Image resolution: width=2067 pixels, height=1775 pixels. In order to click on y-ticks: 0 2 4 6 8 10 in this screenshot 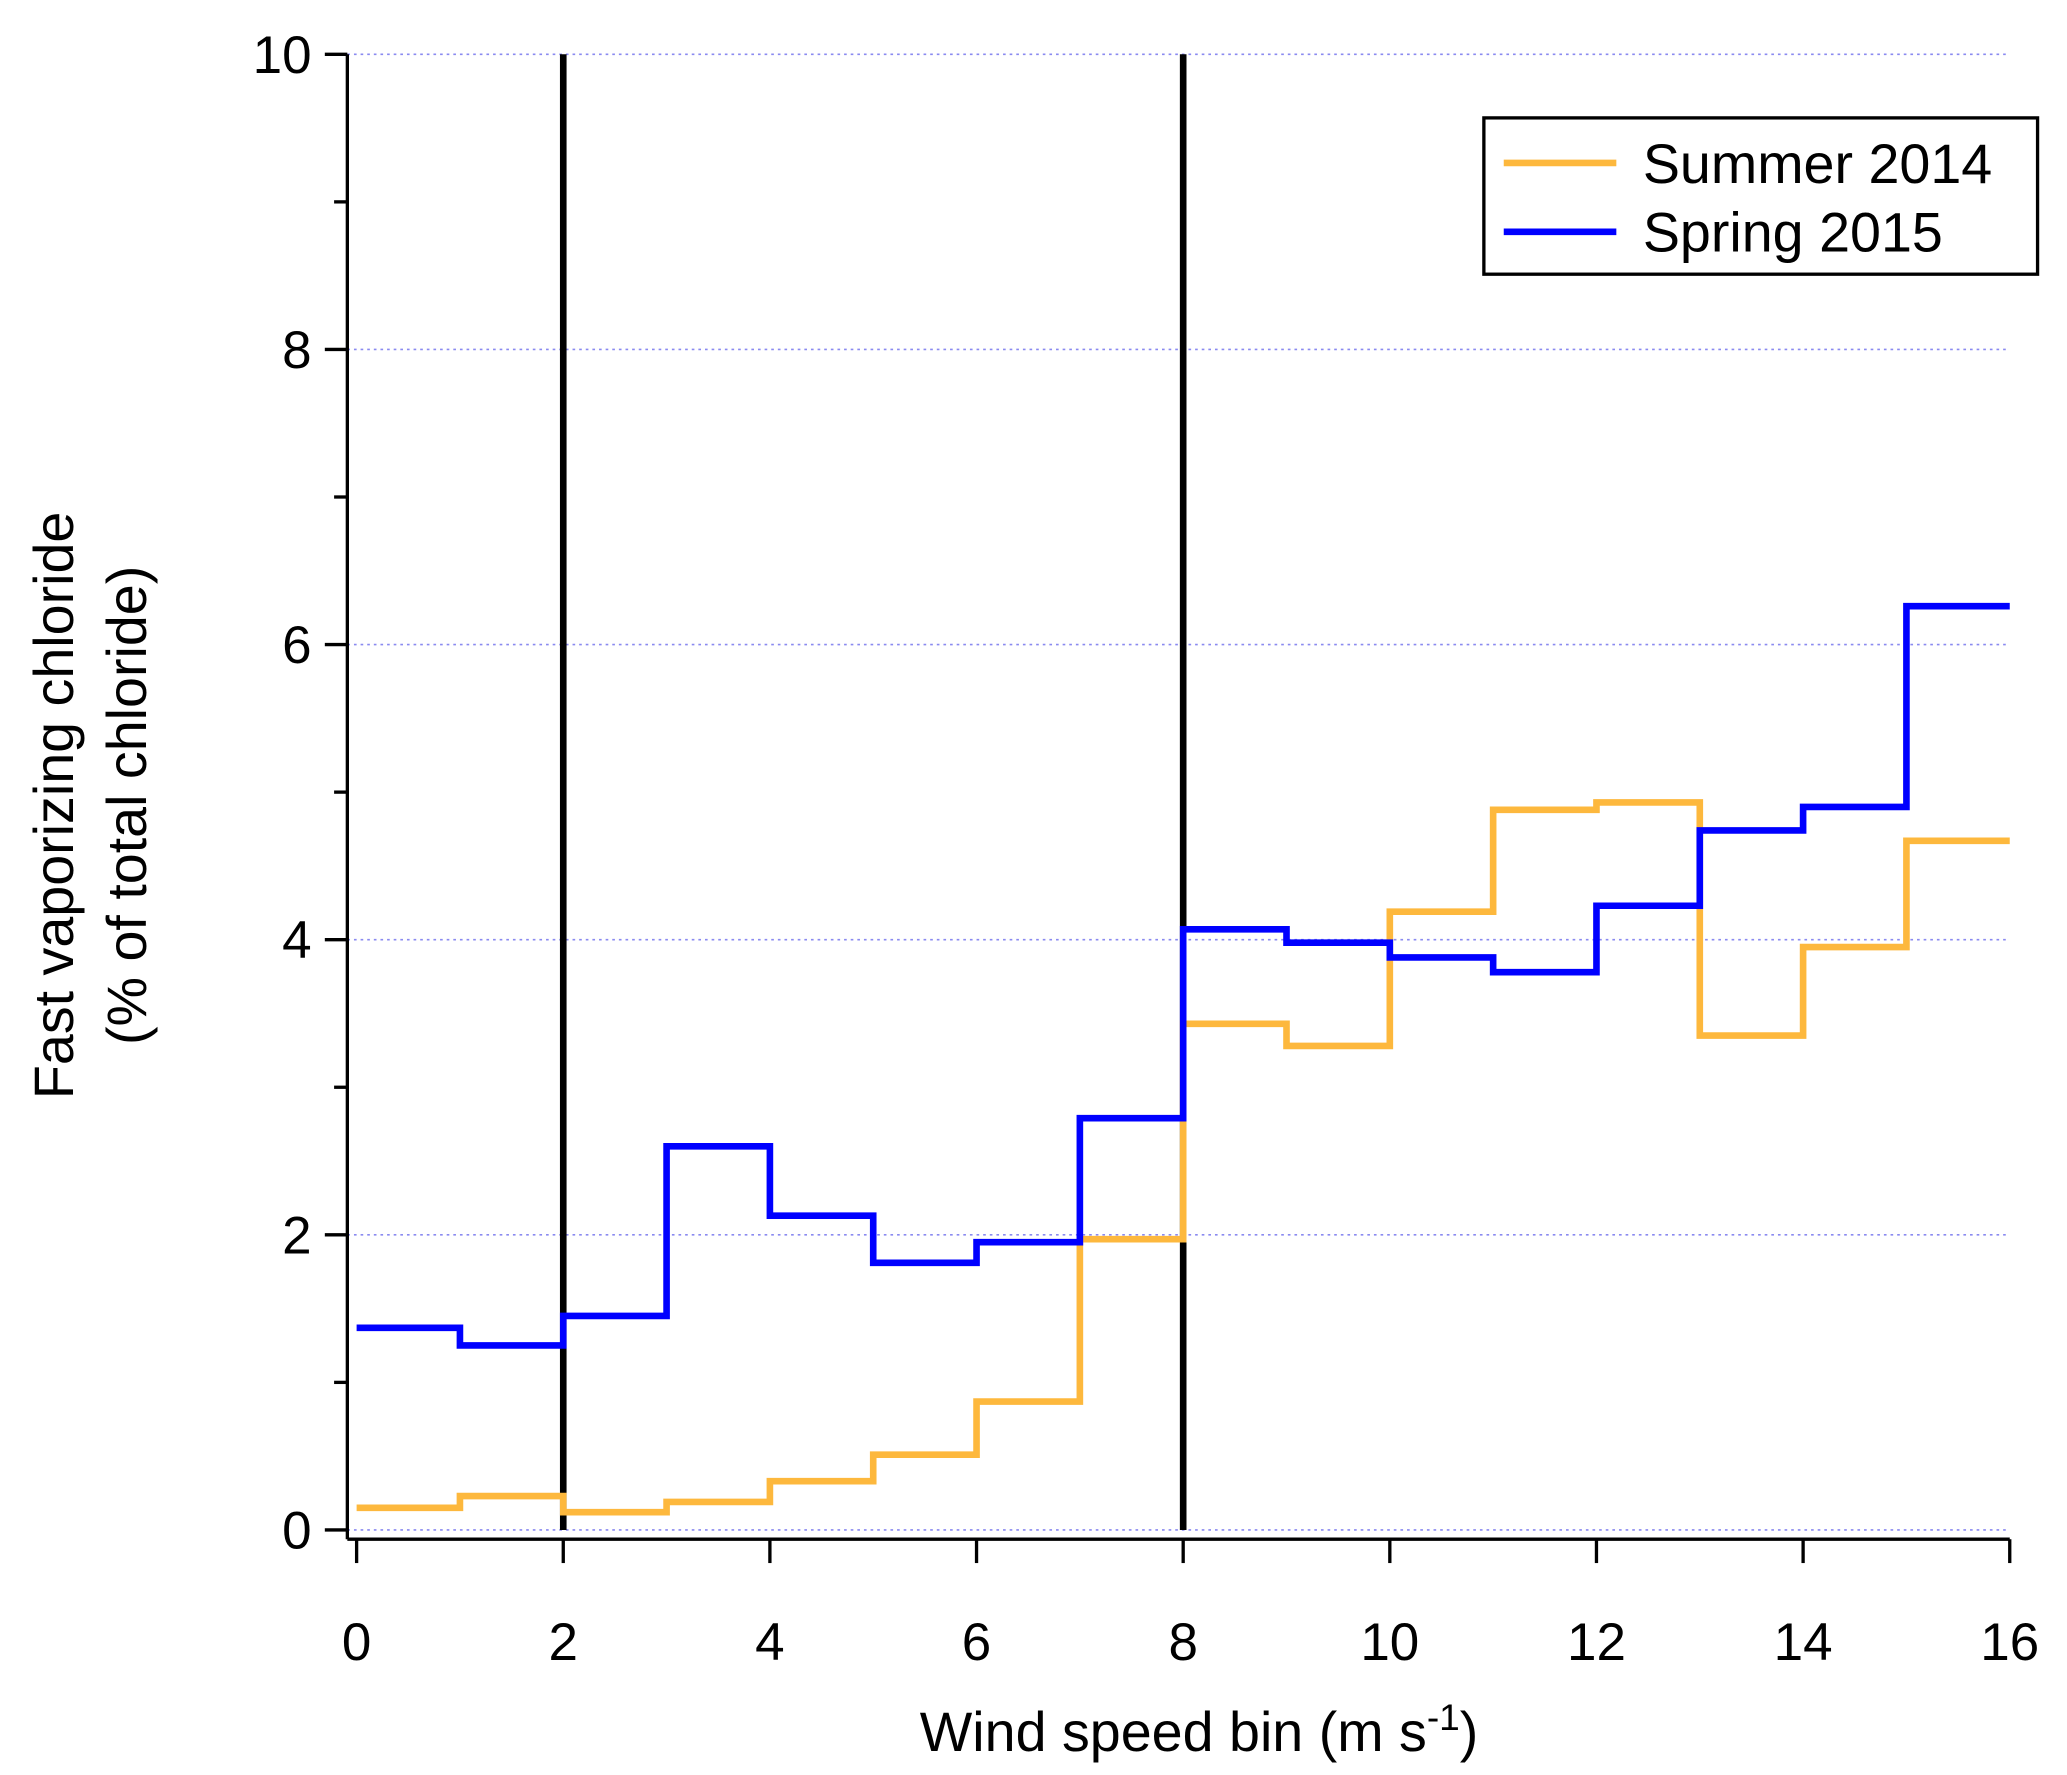, I will do `click(300, 793)`.